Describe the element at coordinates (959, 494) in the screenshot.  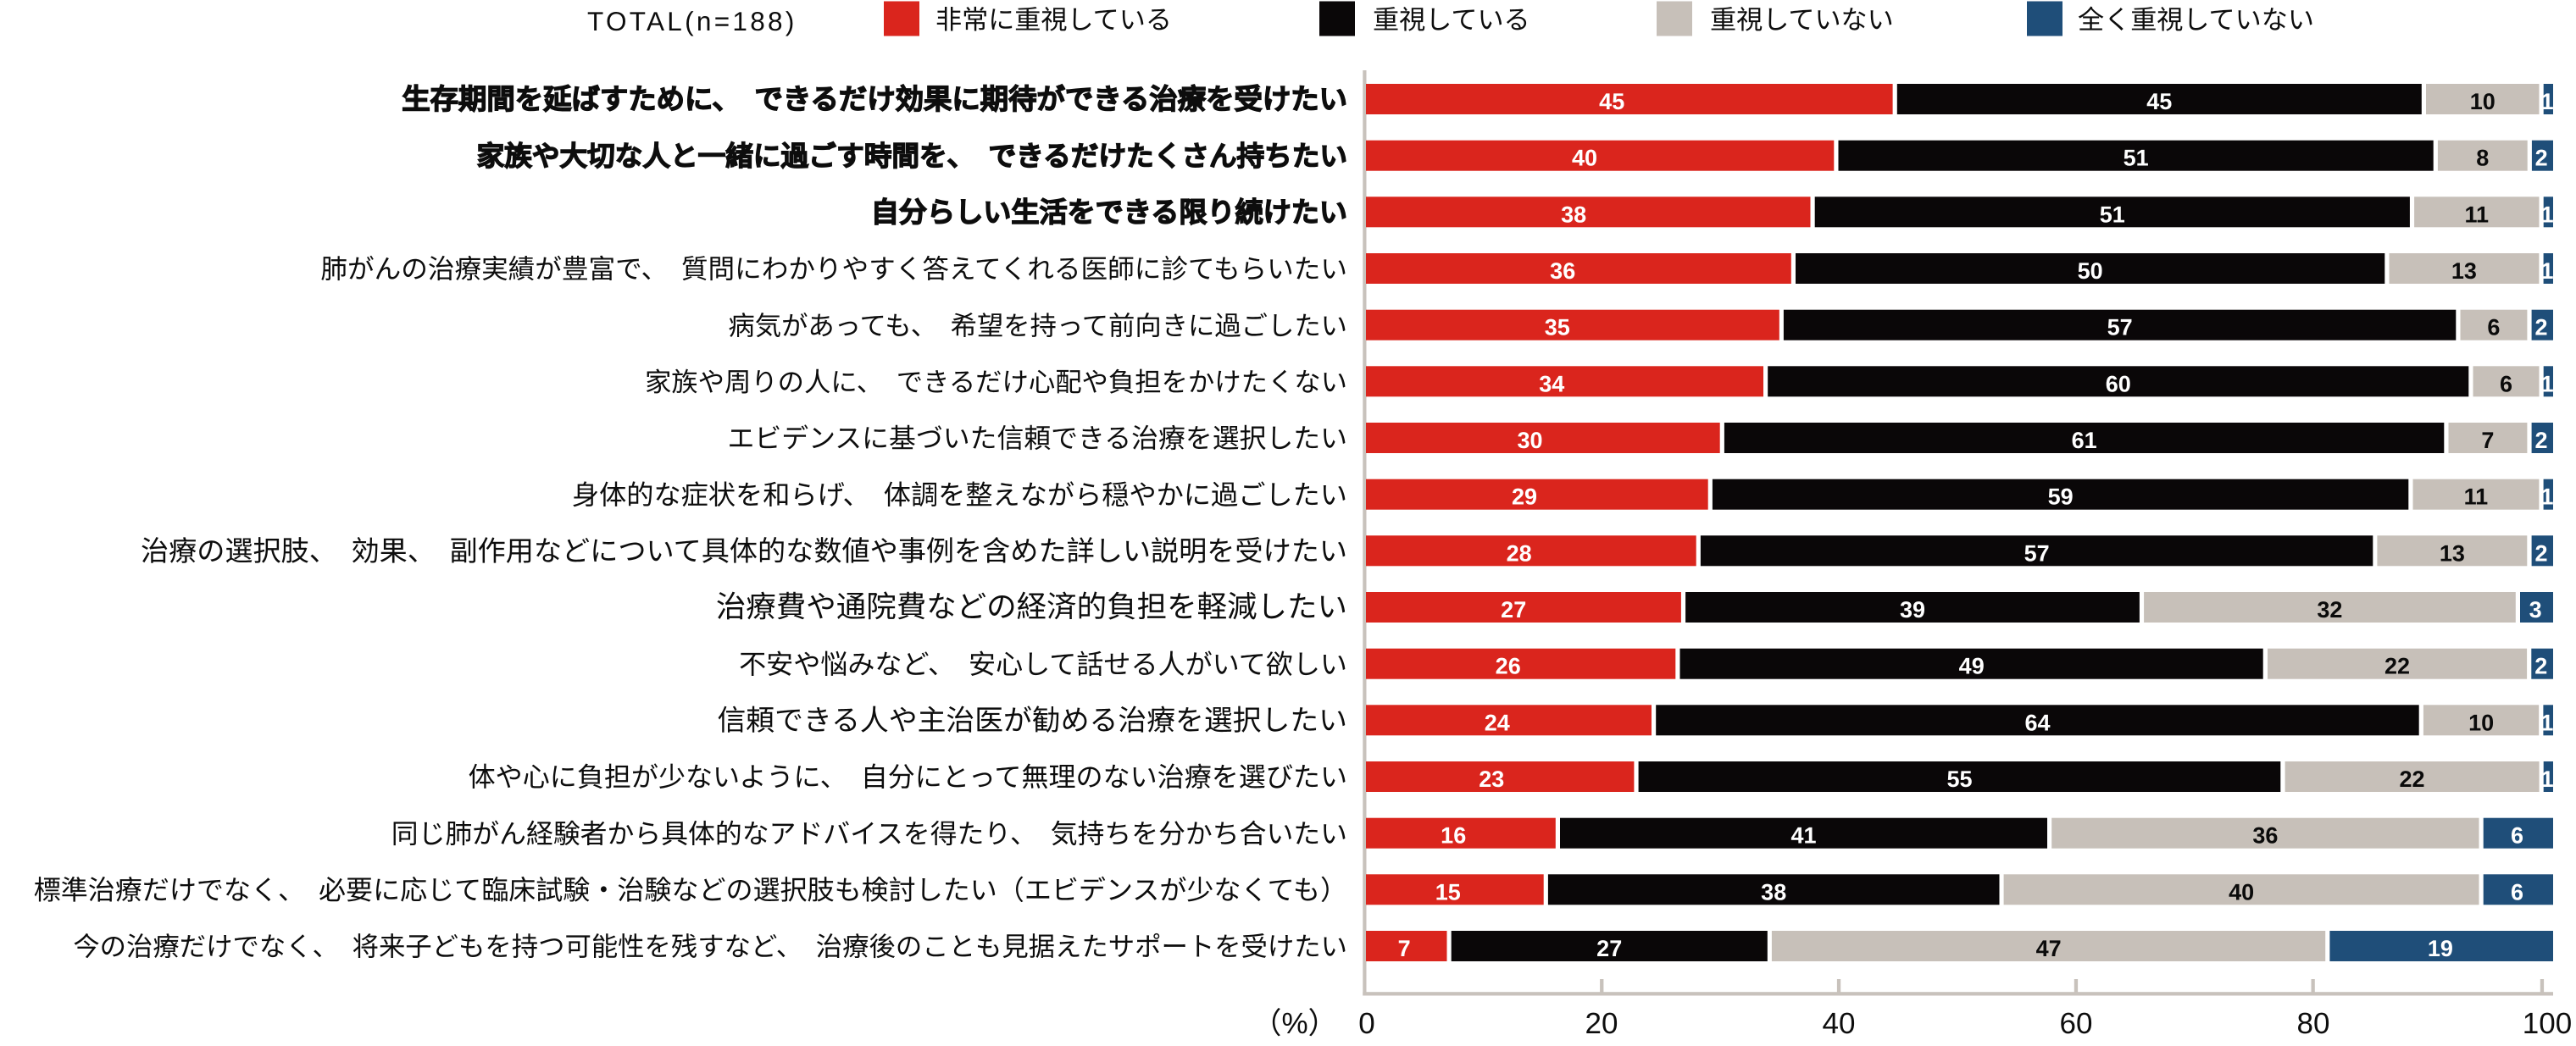
I see `svg-text: 身体的な症状を和らげ、 体調を整えながら穏やかに過ごしたい` at that location.